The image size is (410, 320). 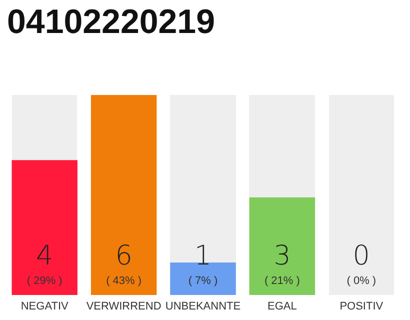 What do you see at coordinates (362, 306) in the screenshot?
I see `x-tick-label: POSITIV` at bounding box center [362, 306].